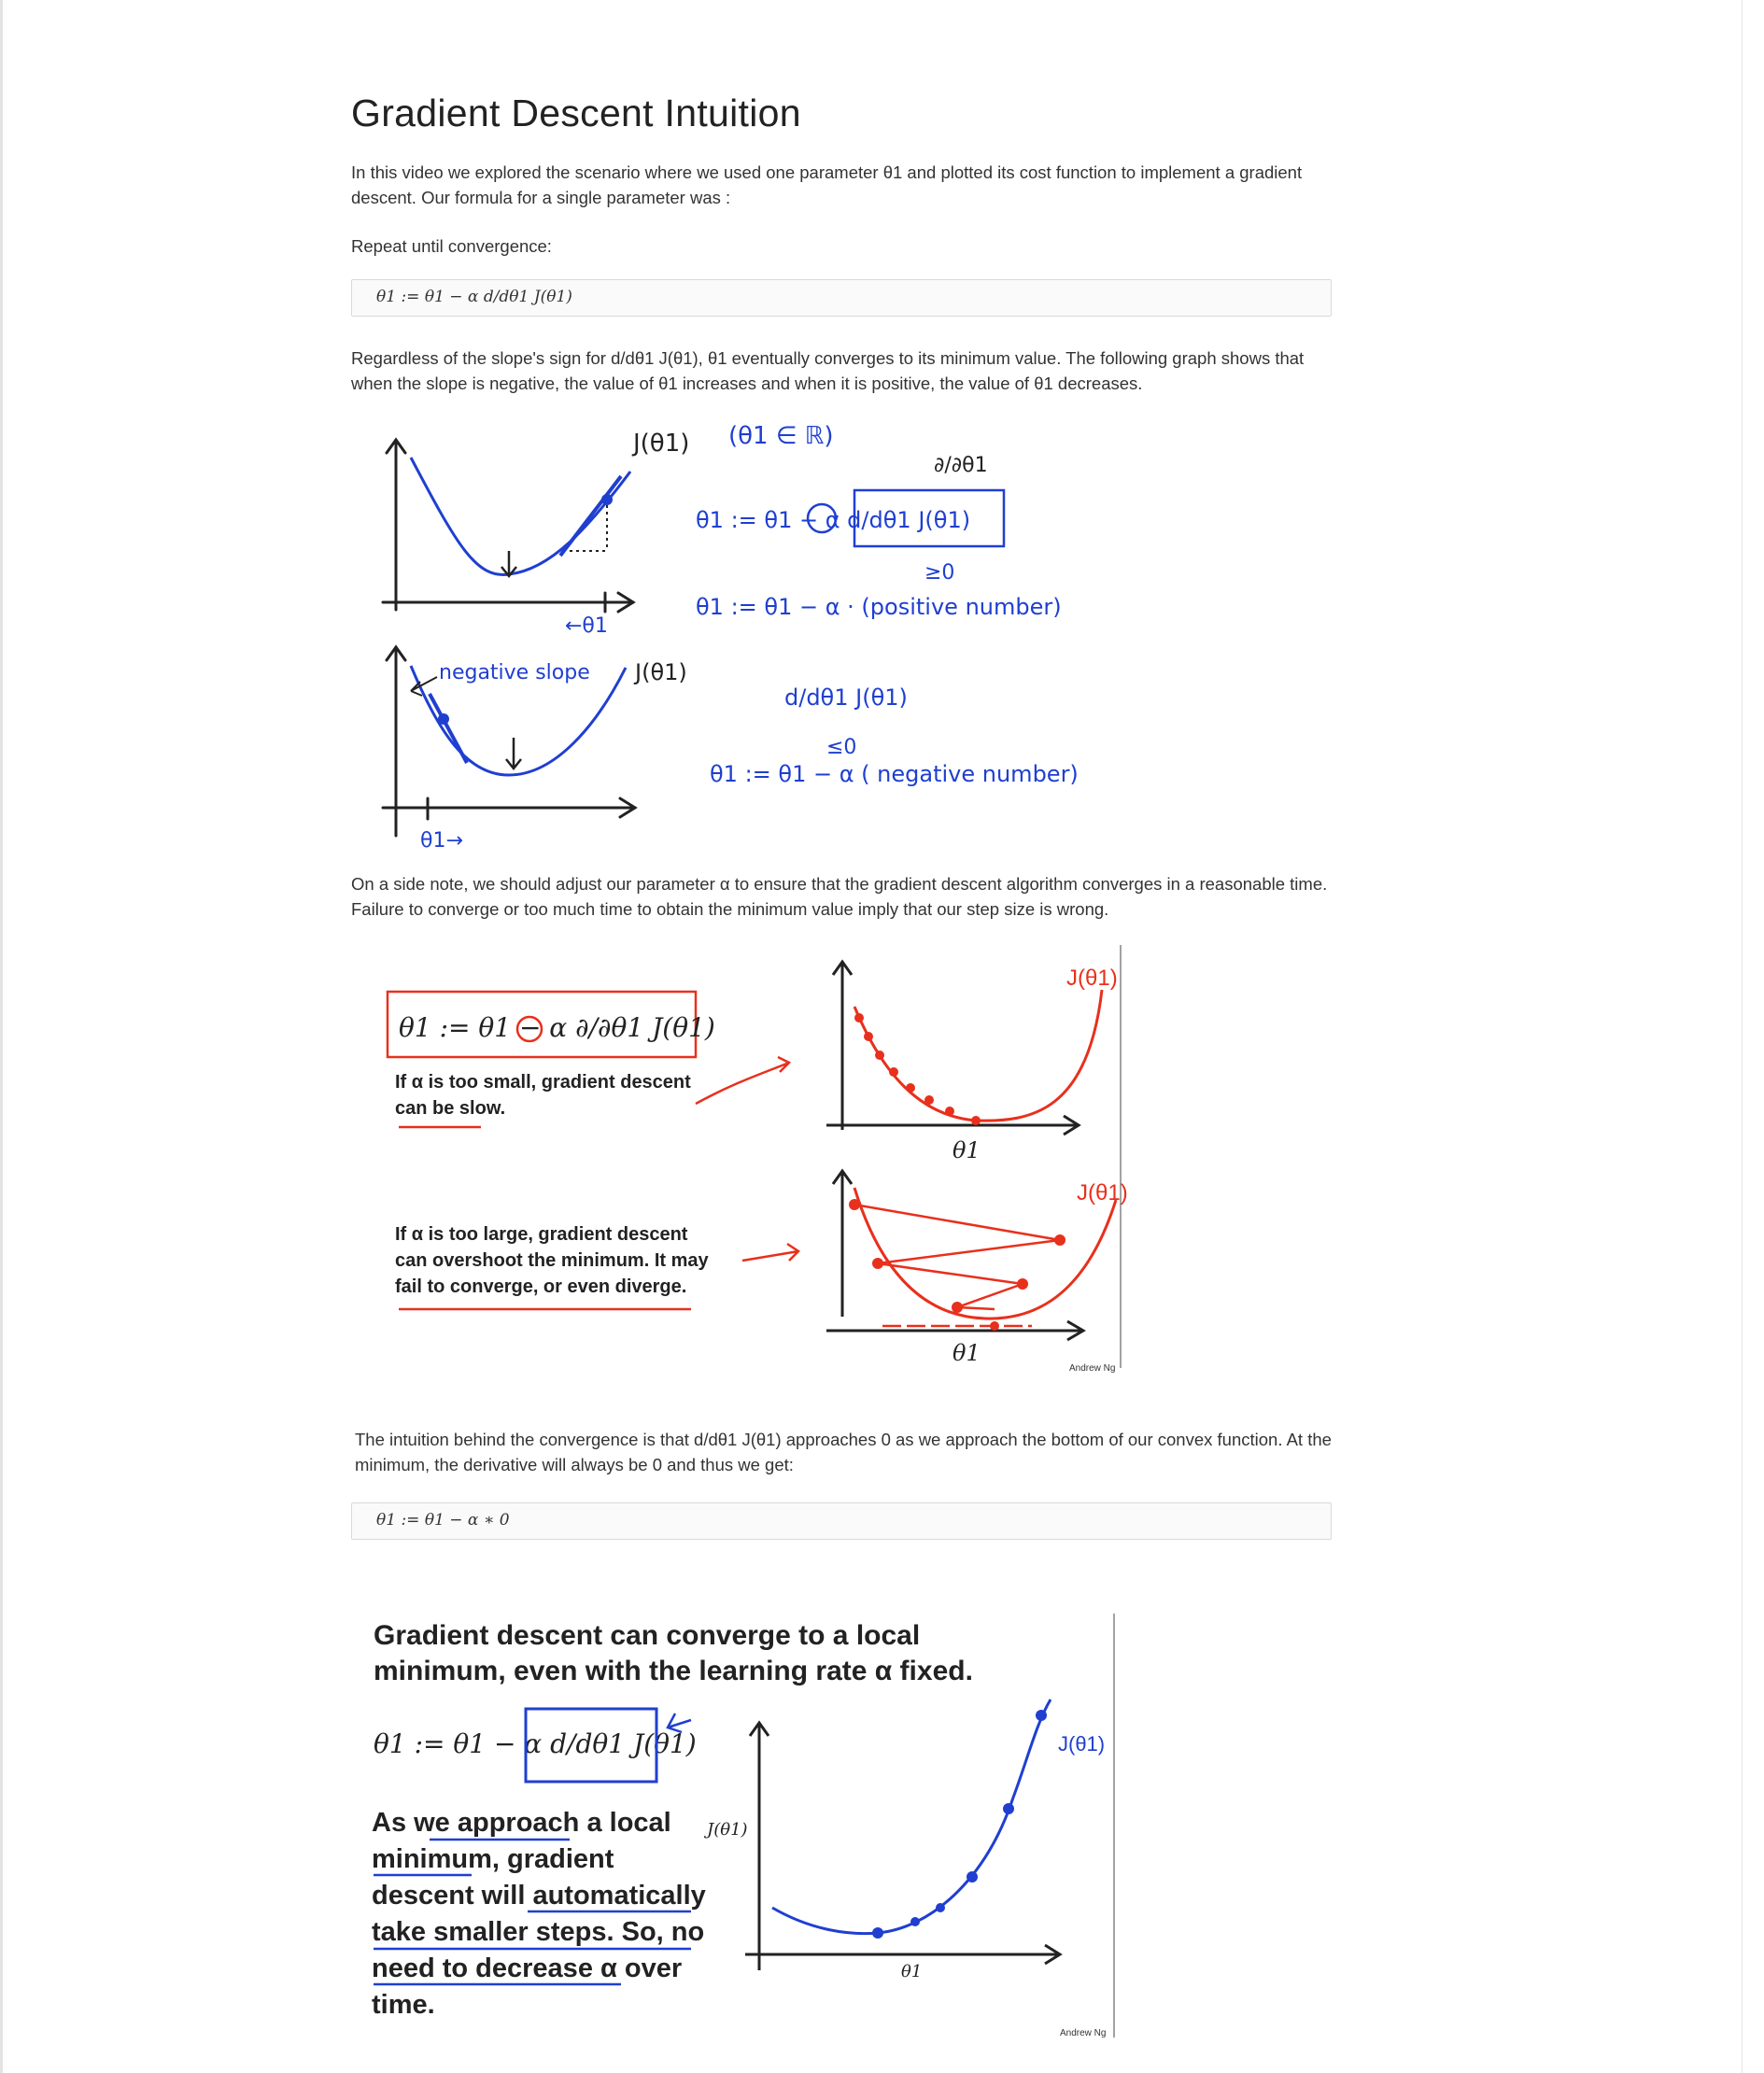 This screenshot has height=2073, width=1764. I want to click on body-2: minimum, gradient, so click(493, 1859).